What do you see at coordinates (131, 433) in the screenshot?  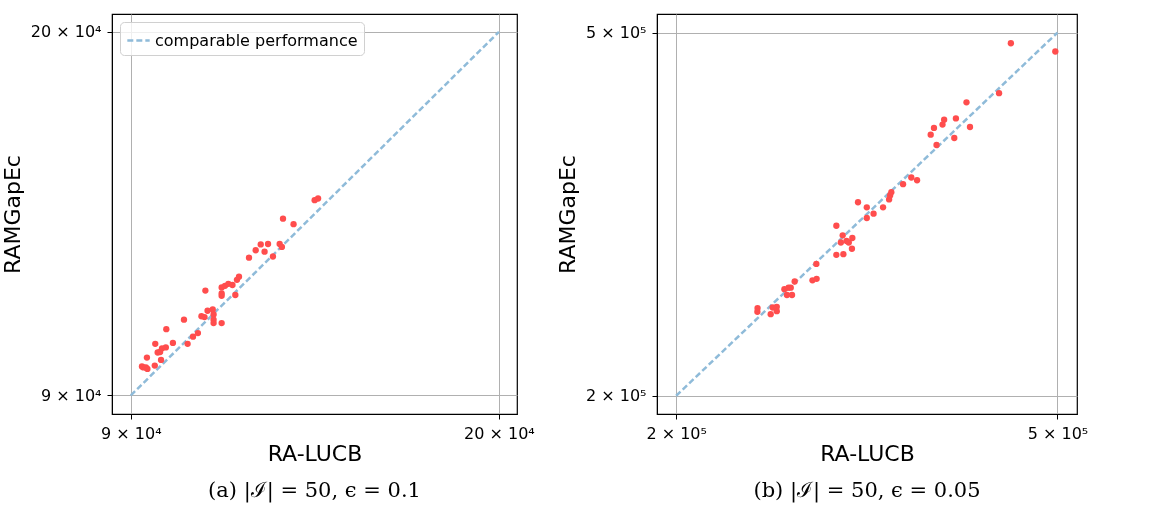 I see `x-tick-label: 9 × 10⁴` at bounding box center [131, 433].